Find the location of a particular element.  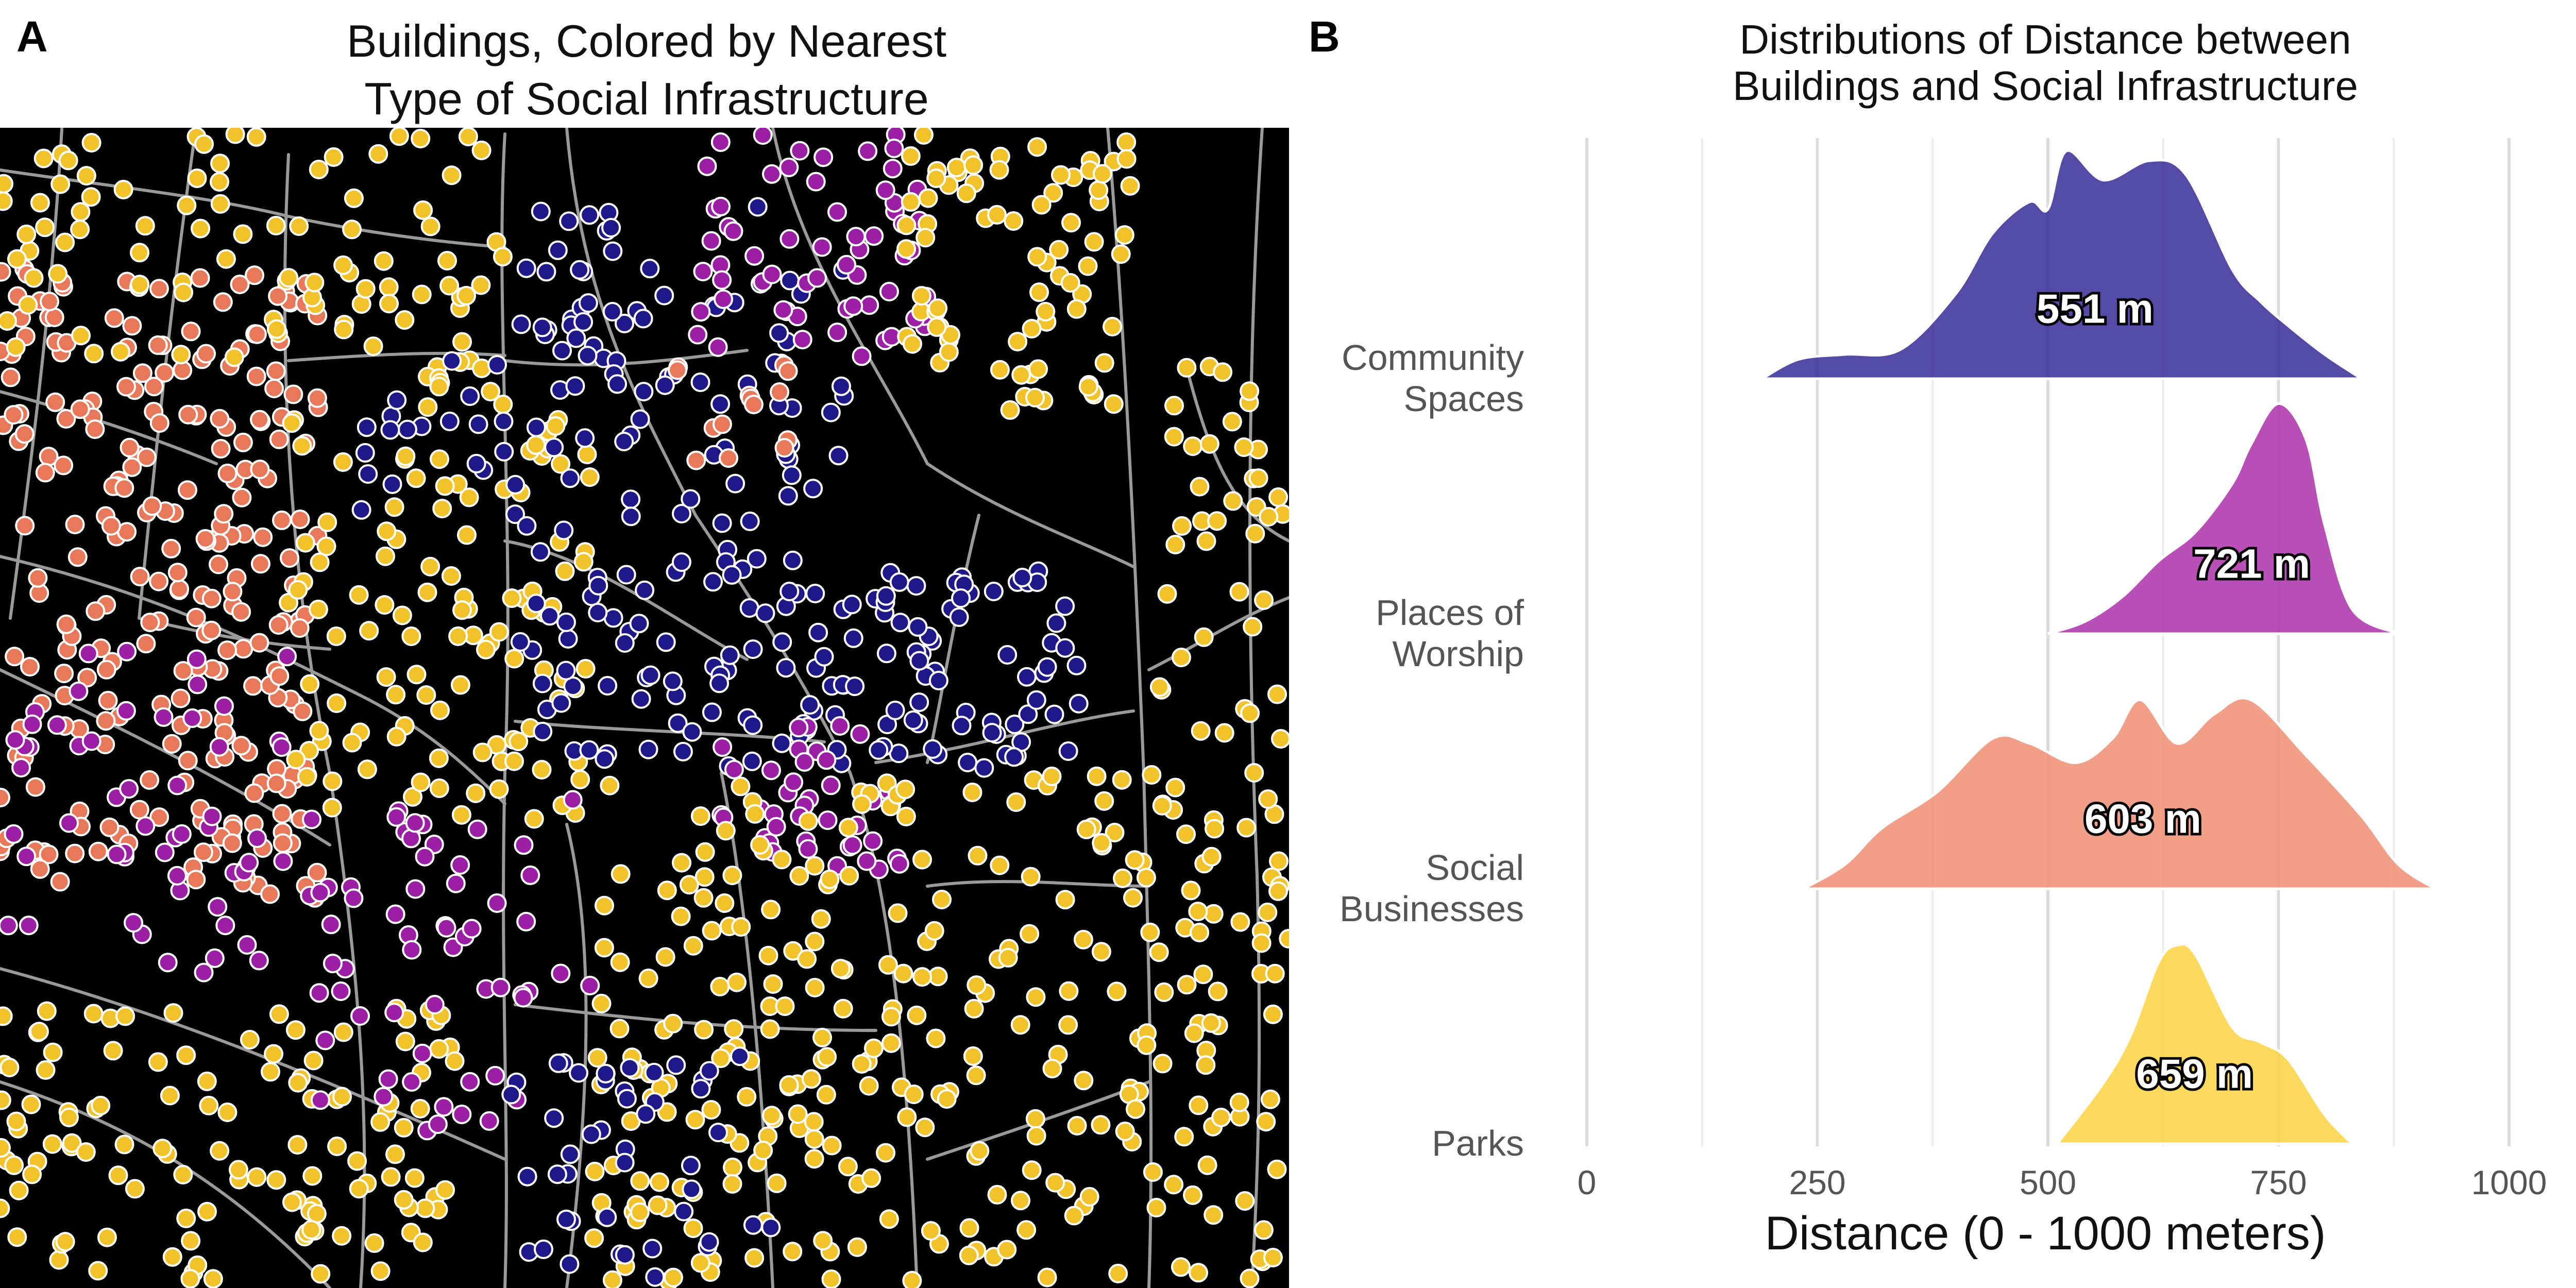

x-tick-label: 250 is located at coordinates (1817, 1182).